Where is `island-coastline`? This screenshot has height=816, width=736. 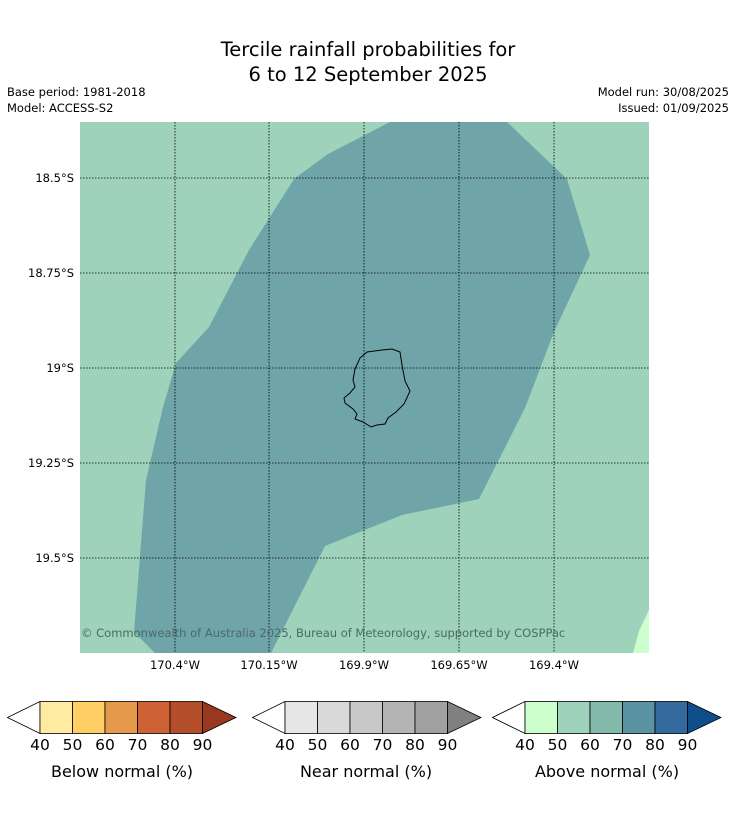
island-coastline is located at coordinates (377, 388).